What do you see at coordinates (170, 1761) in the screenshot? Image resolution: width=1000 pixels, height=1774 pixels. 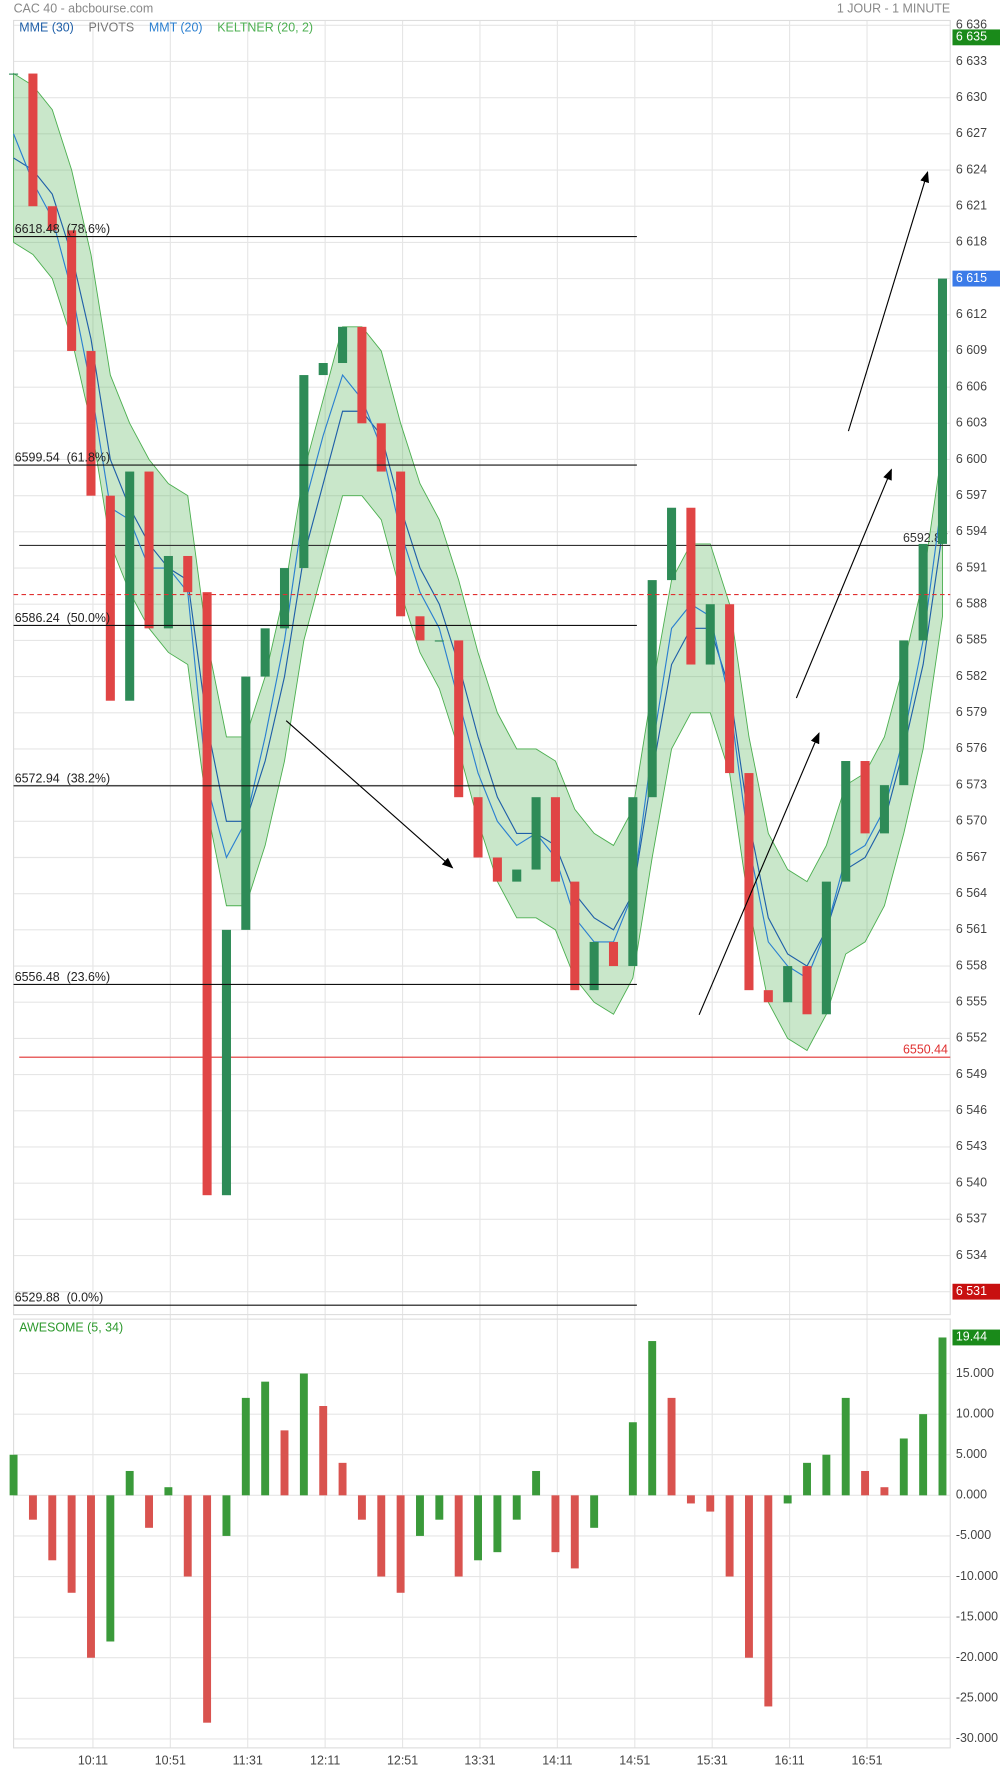 I see `x-tick-label: 10:51` at bounding box center [170, 1761].